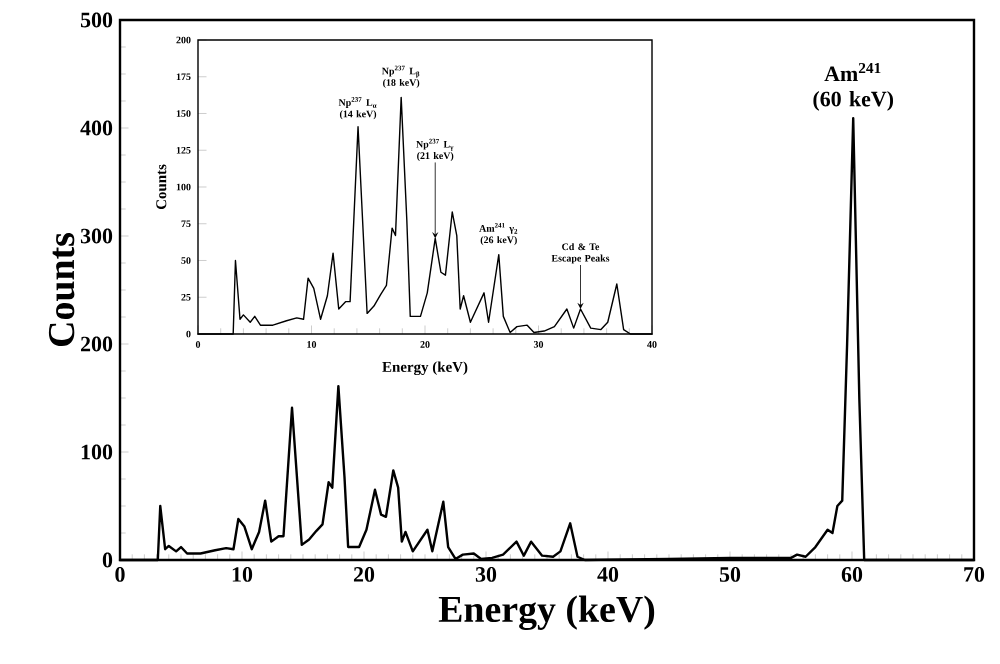  What do you see at coordinates (96, 236) in the screenshot?
I see `y-tick-label: 300` at bounding box center [96, 236].